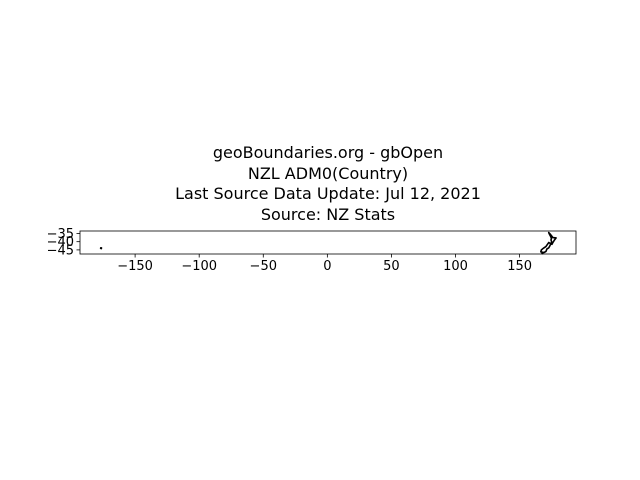 Image resolution: width=640 pixels, height=480 pixels. I want to click on x-tick-label: 0, so click(327, 266).